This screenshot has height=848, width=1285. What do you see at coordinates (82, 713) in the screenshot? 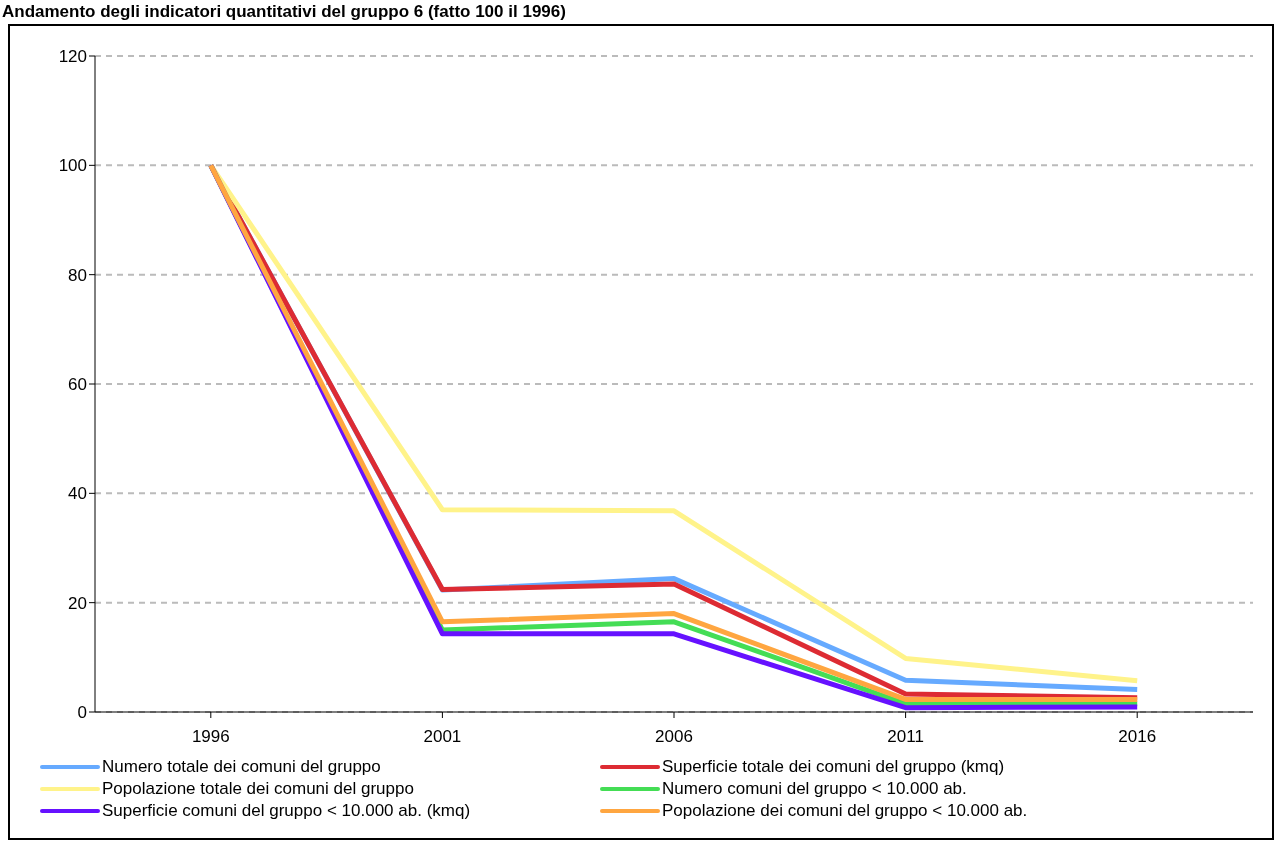
I see `y-tick-label: 0` at bounding box center [82, 713].